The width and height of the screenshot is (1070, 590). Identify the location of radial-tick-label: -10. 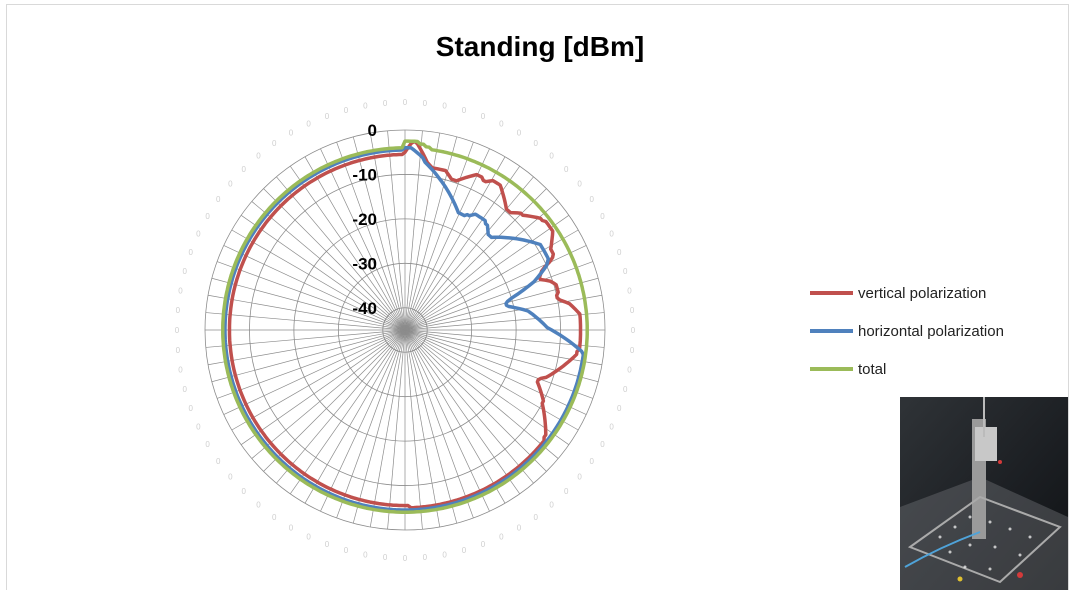
(364, 174).